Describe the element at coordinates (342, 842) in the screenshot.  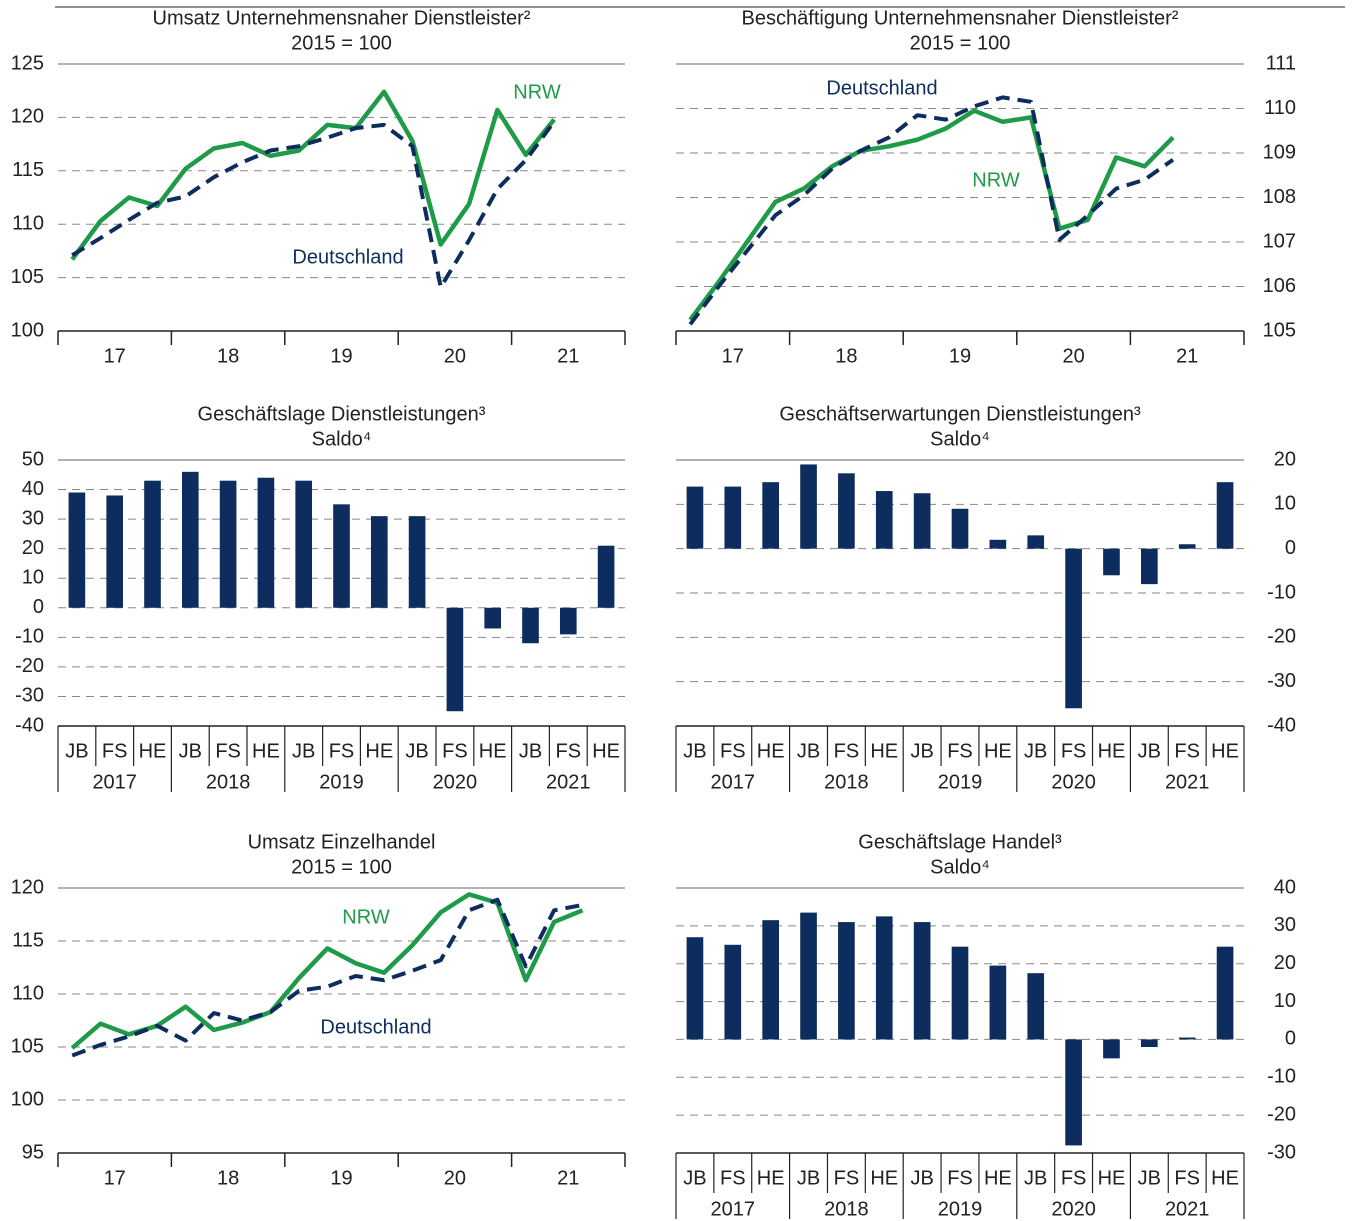
I see `chart-title: Umsatz Einzelhandel` at that location.